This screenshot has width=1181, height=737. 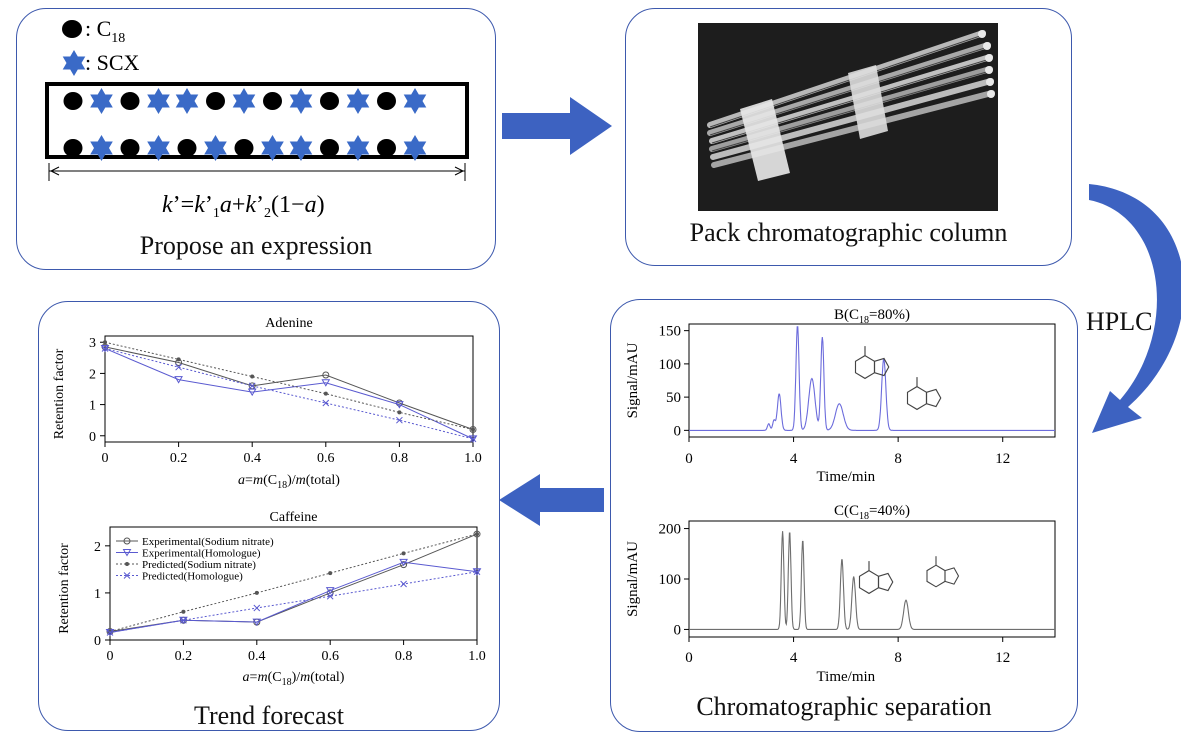 What do you see at coordinates (848, 117) in the screenshot?
I see `column-photo` at bounding box center [848, 117].